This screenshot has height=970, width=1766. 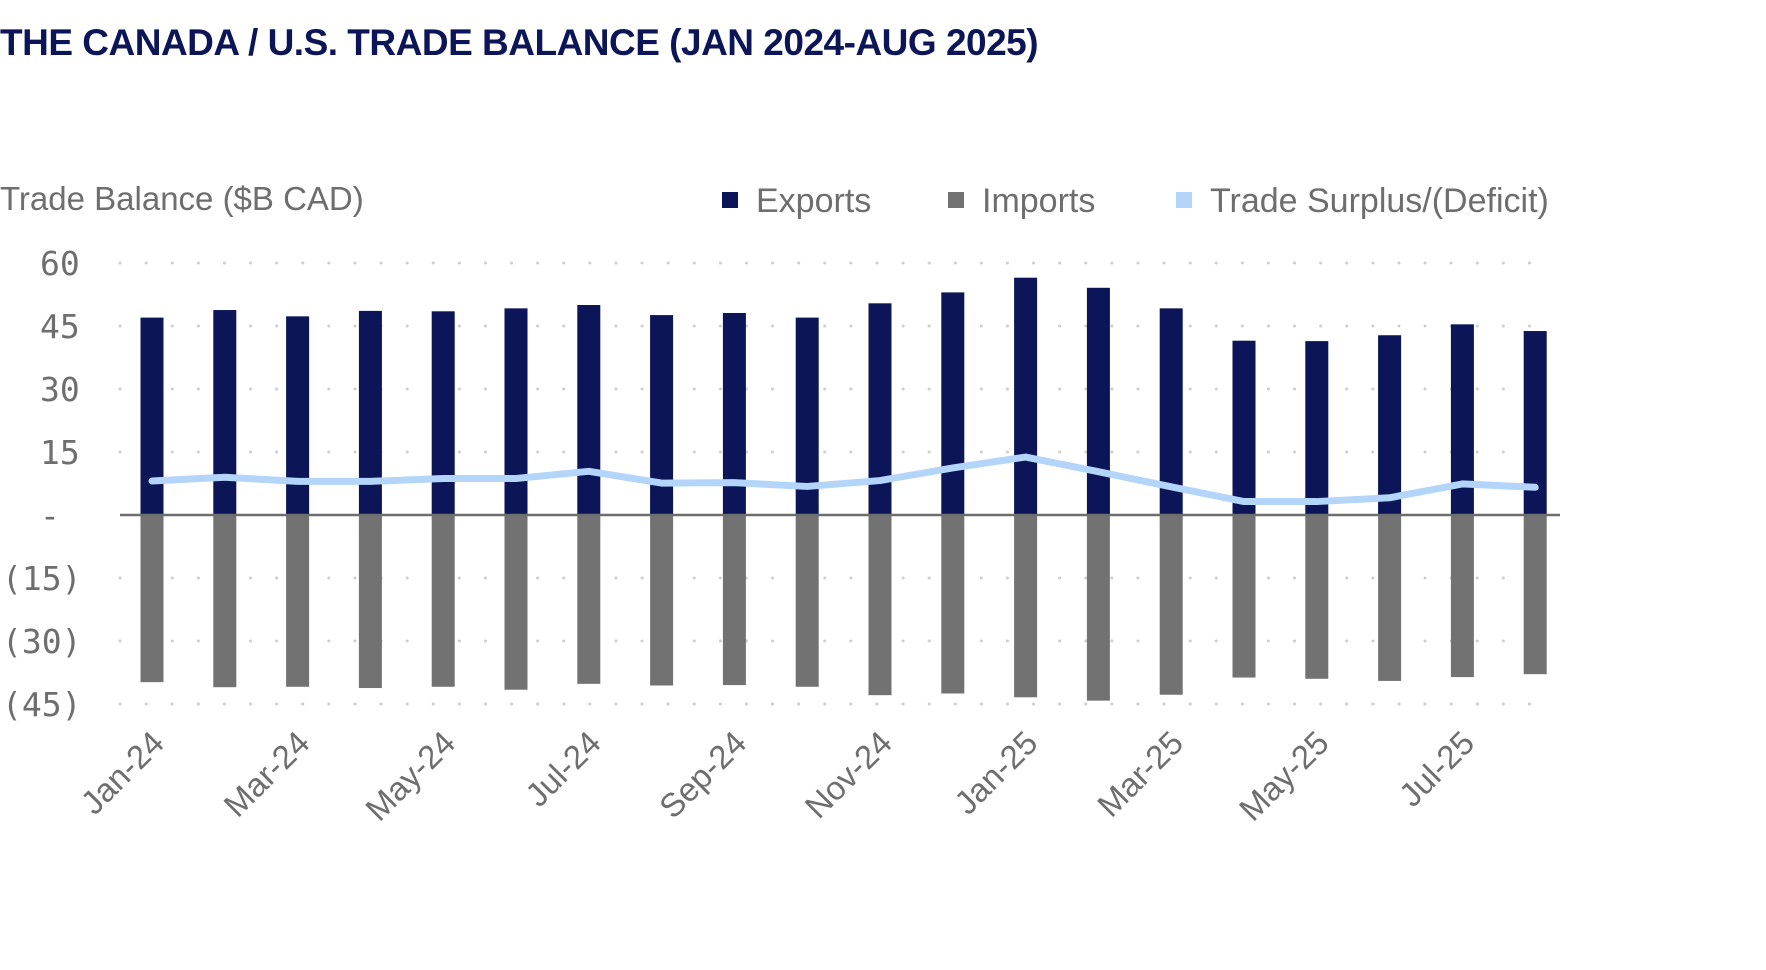 I want to click on y-tick-label: -, so click(x=50, y=515).